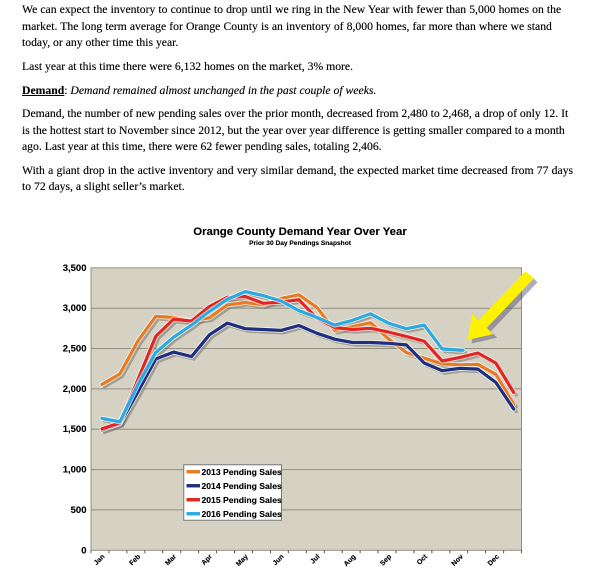  What do you see at coordinates (75, 308) in the screenshot?
I see `svg-text: 3,000` at bounding box center [75, 308].